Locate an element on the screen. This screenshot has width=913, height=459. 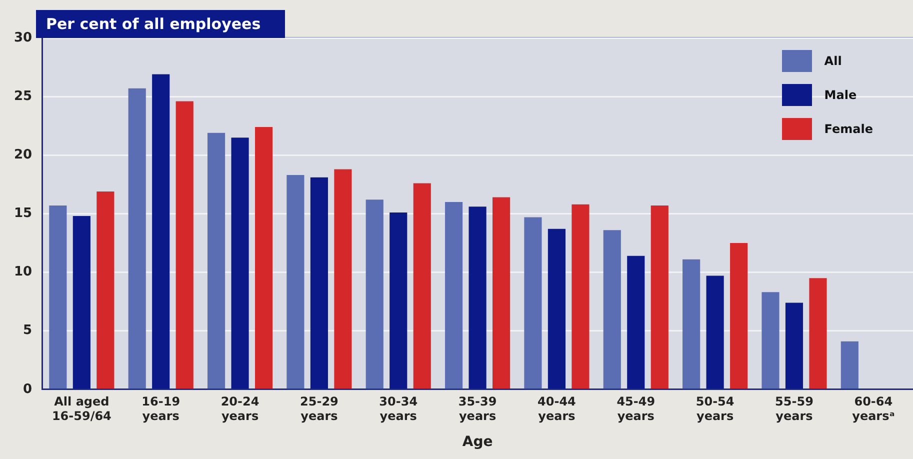
y-tick-label: 30 is located at coordinates (23, 38).